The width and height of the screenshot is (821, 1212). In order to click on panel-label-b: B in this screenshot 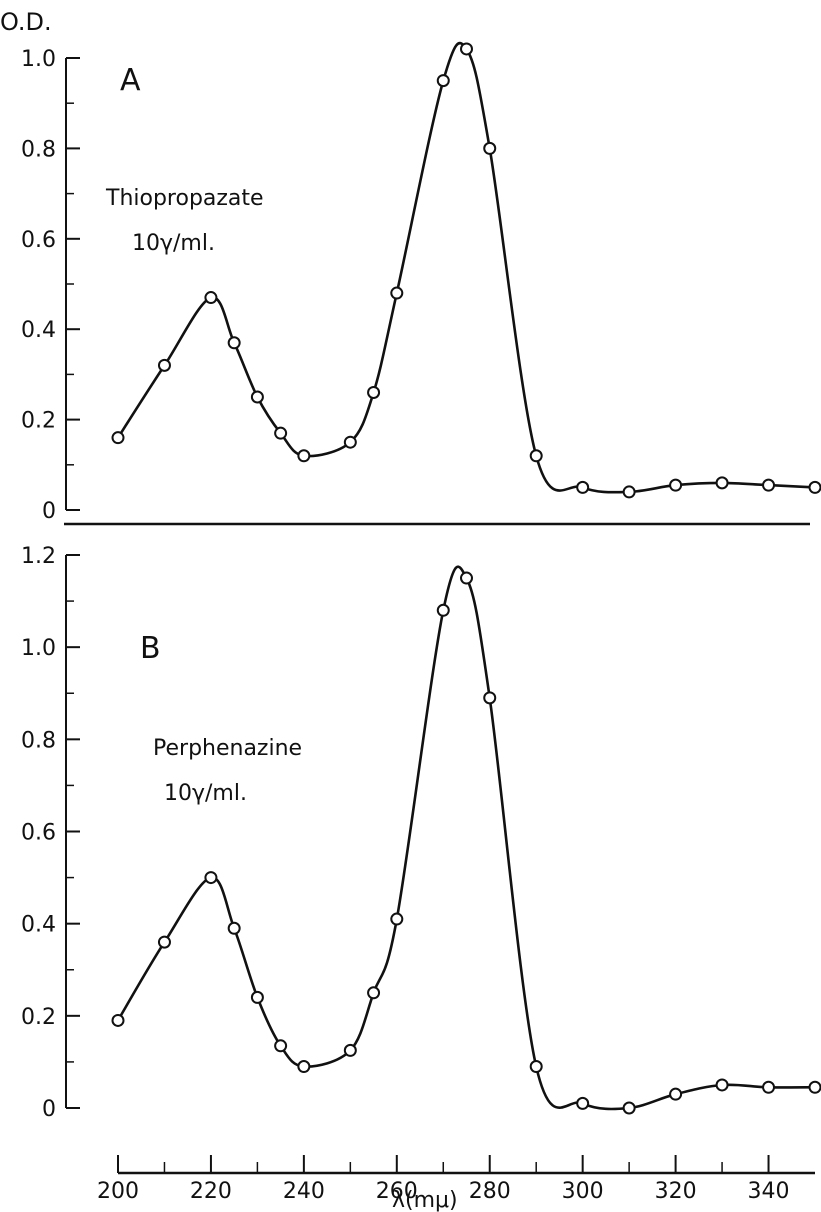, I will do `click(150, 648)`.